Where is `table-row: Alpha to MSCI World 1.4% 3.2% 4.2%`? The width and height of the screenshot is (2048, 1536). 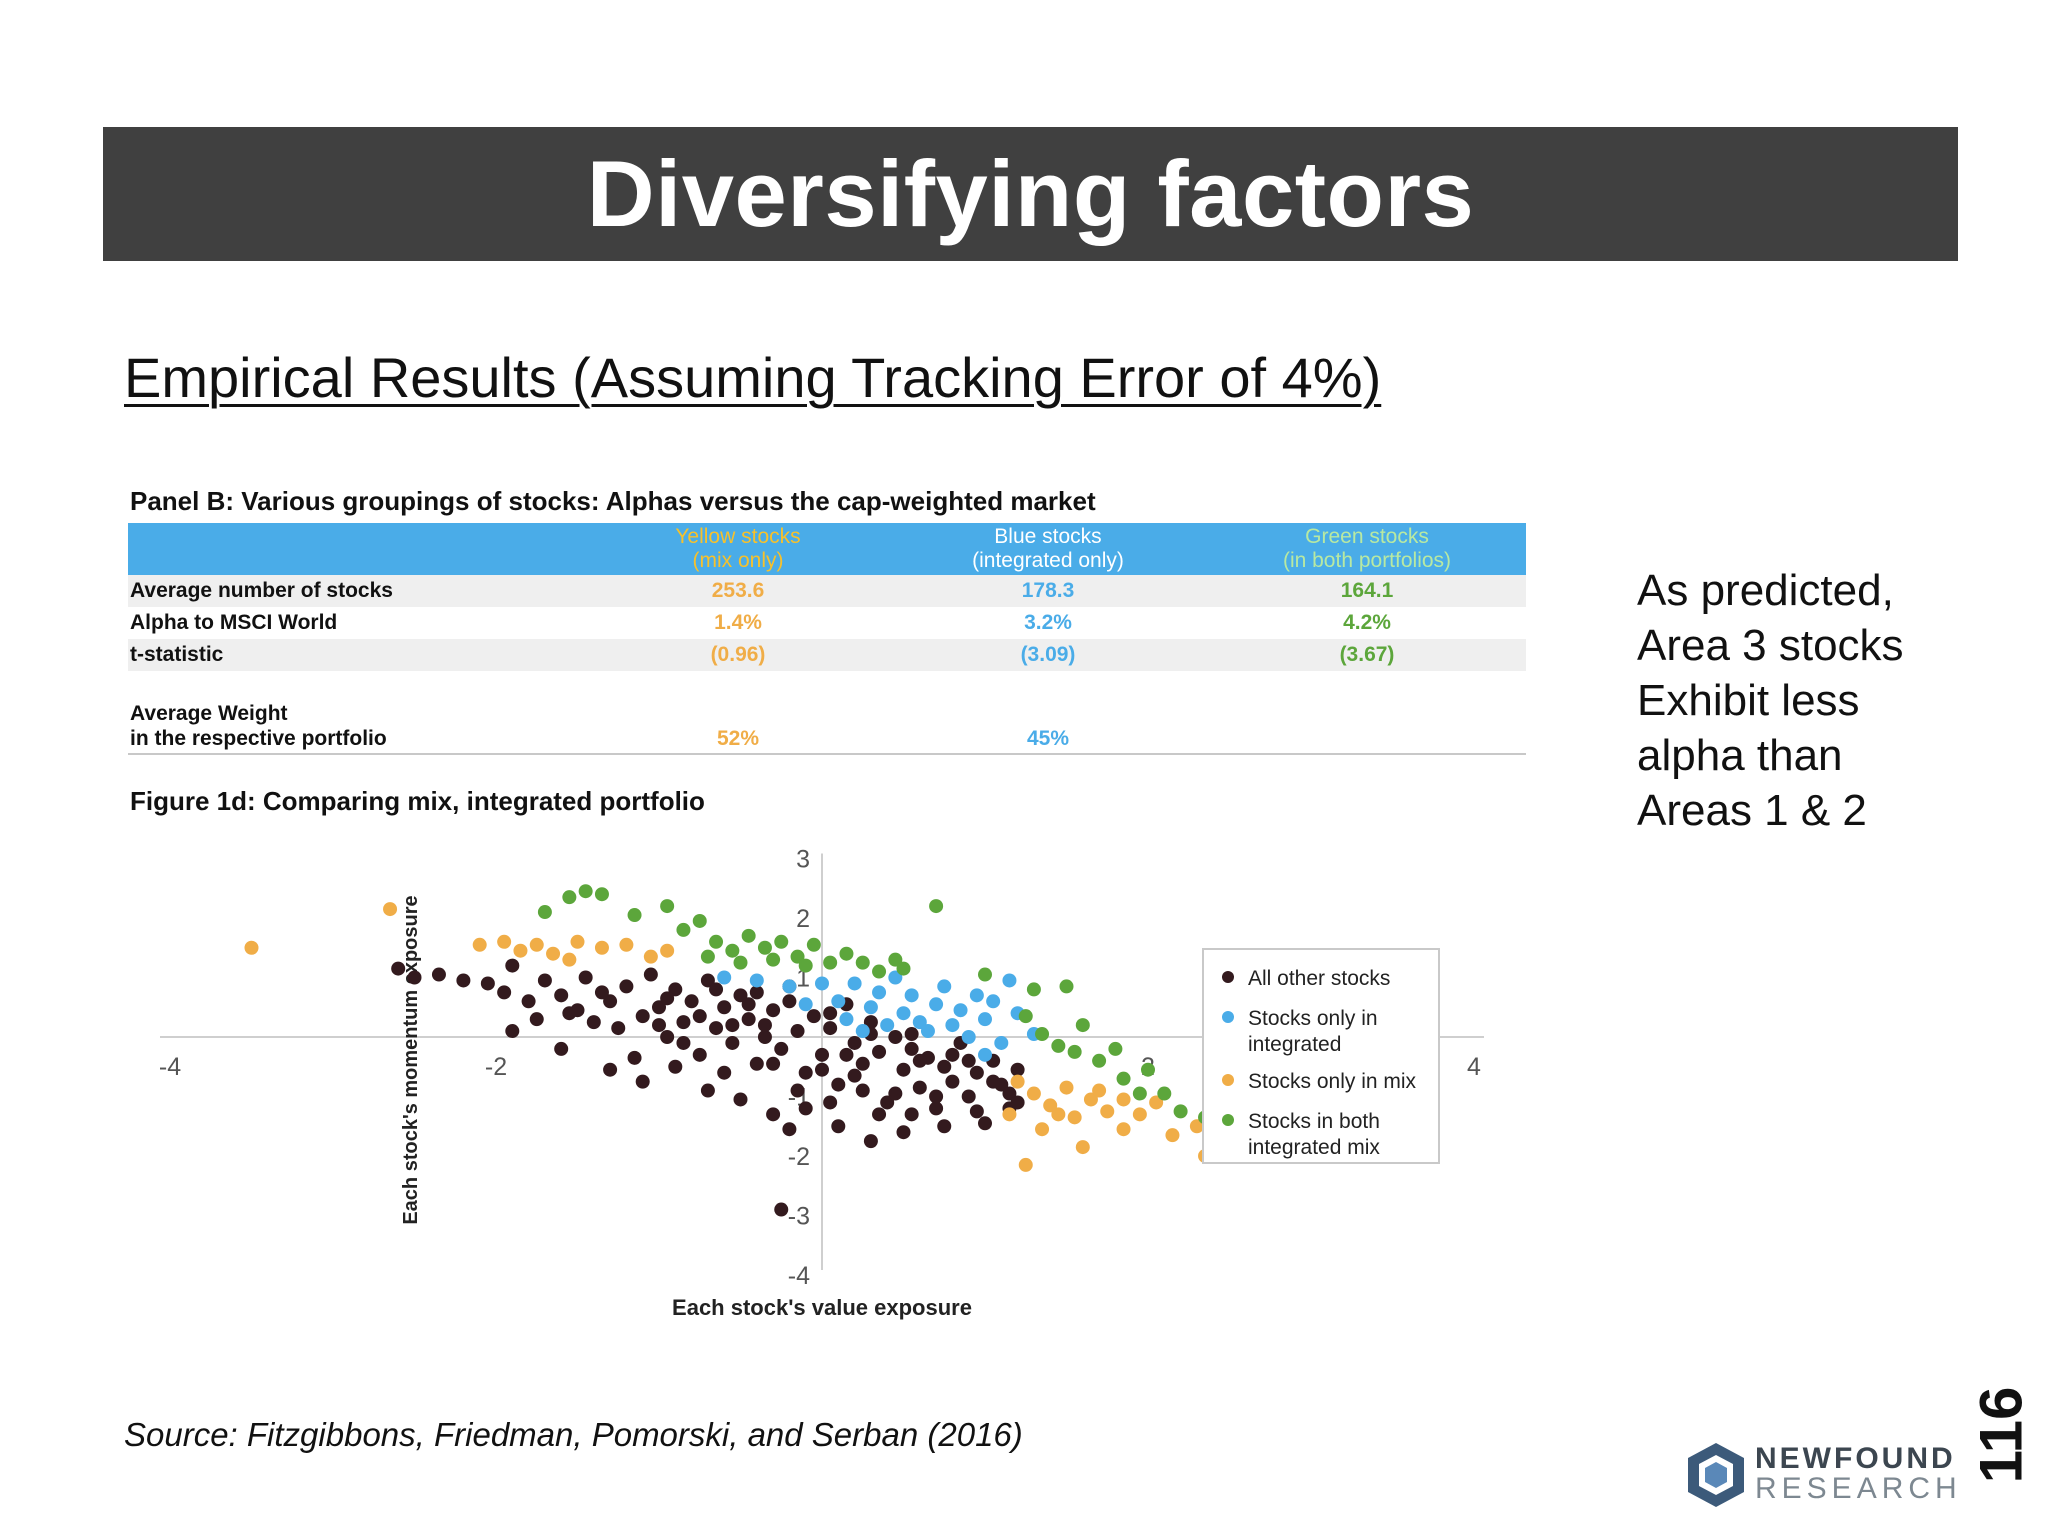 table-row: Alpha to MSCI World 1.4% 3.2% 4.2% is located at coordinates (827, 623).